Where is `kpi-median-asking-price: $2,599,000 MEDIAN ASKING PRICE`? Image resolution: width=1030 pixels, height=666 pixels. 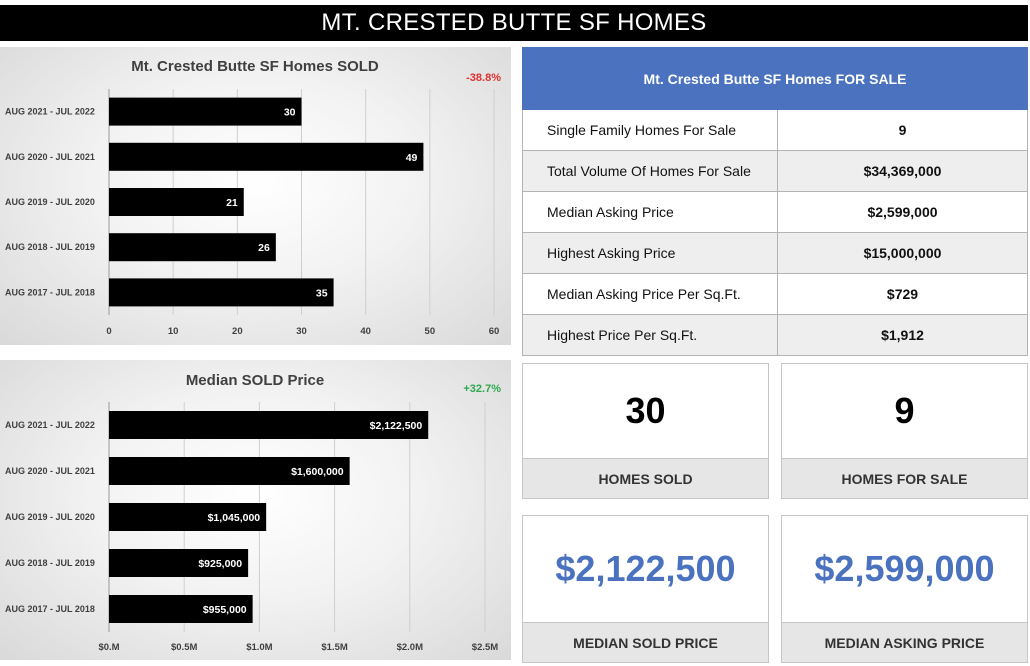
kpi-median-asking-price: $2,599,000 MEDIAN ASKING PRICE is located at coordinates (904, 589).